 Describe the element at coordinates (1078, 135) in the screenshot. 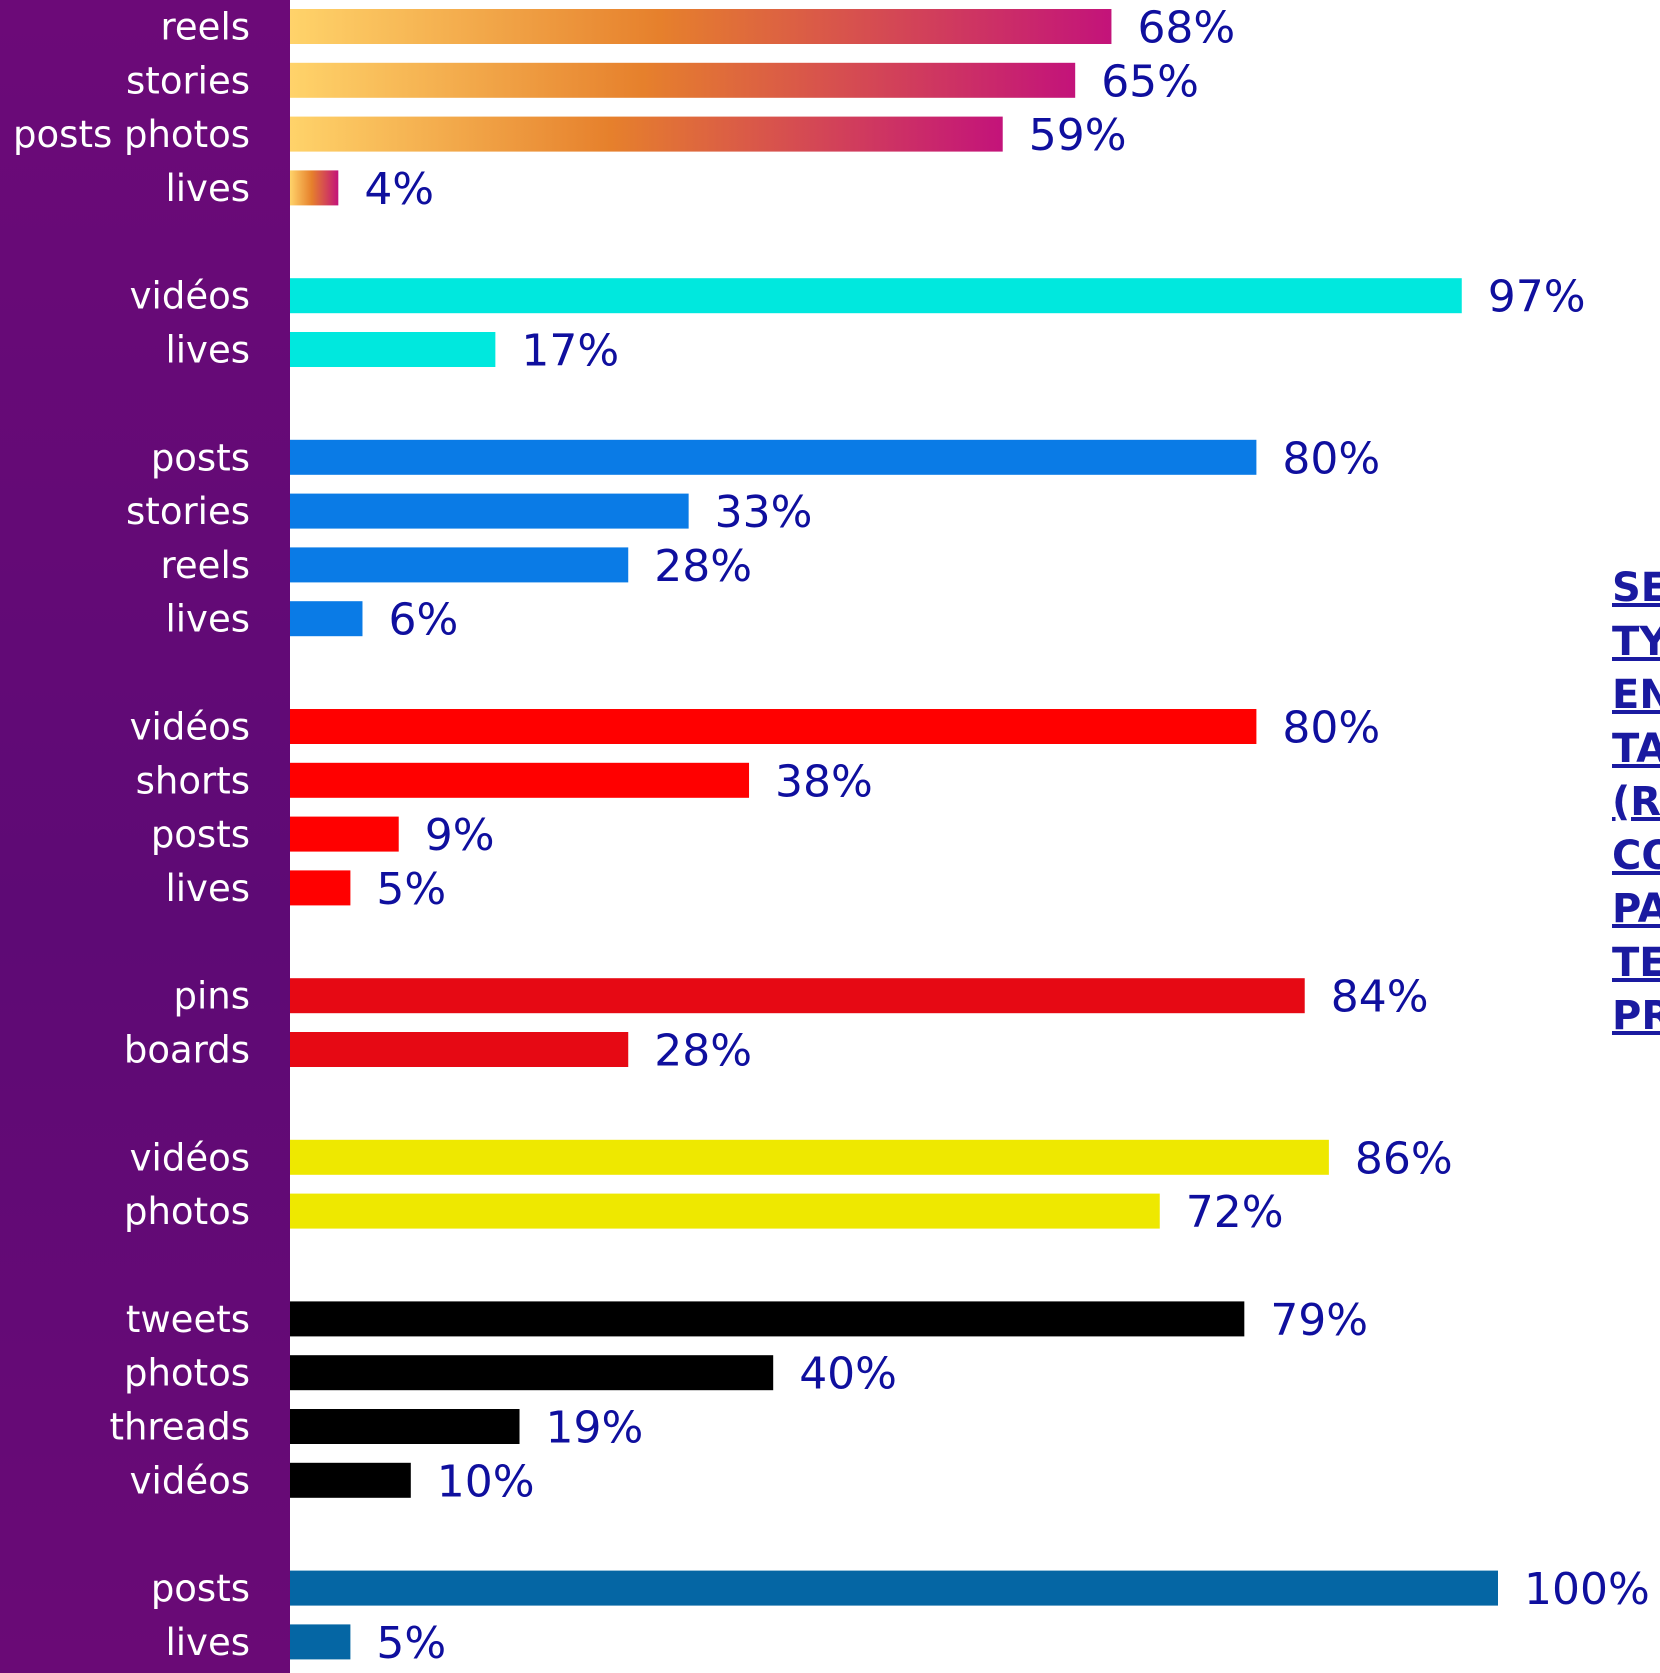

I see `value-label: 59%` at that location.